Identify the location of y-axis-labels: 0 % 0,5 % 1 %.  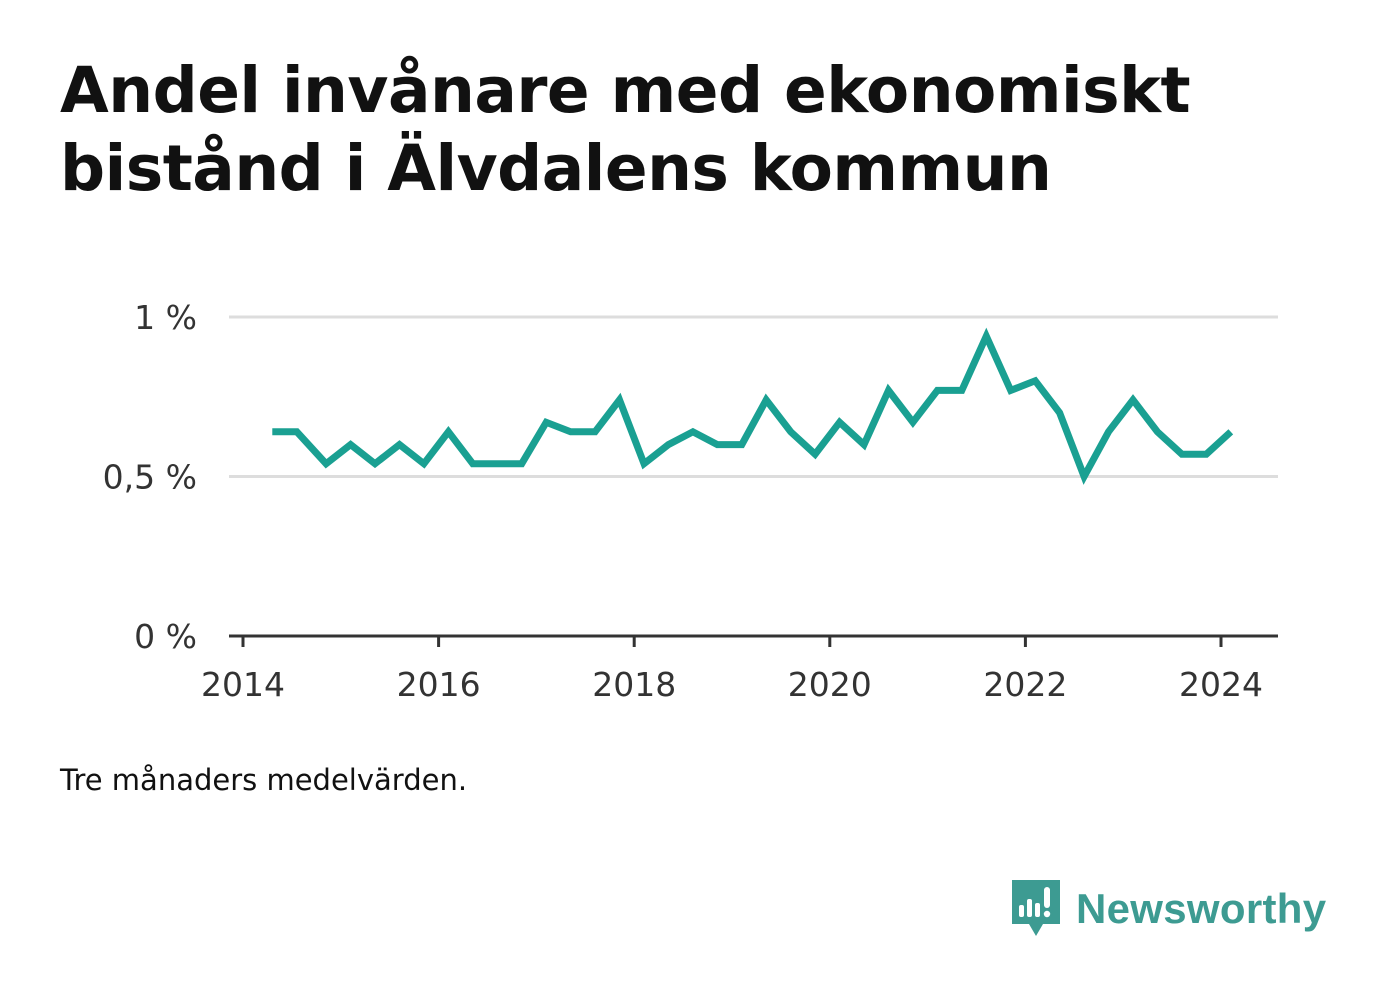
(150, 477).